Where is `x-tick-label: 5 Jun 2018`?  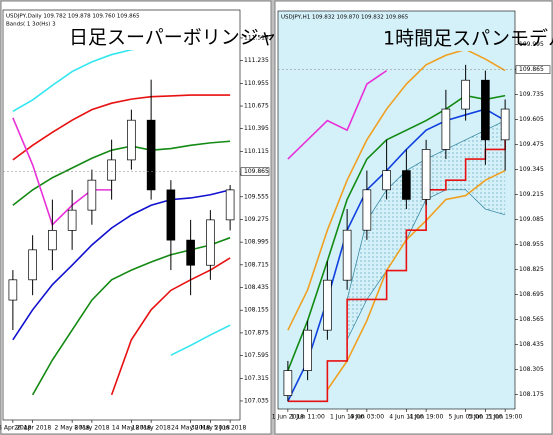
x-tick-label: 5 Jun 2018 is located at coordinates (230, 428).